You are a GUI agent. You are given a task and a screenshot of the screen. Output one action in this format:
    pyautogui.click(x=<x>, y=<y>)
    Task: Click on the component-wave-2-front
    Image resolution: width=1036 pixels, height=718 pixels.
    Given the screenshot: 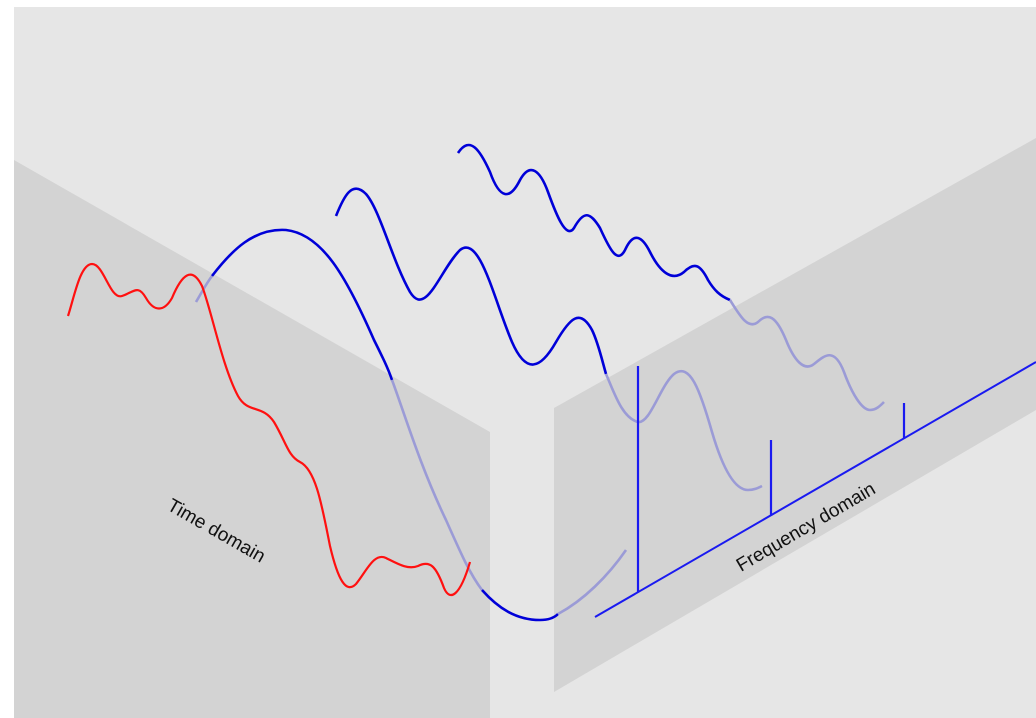 What is the action you would take?
    pyautogui.click(x=471, y=281)
    